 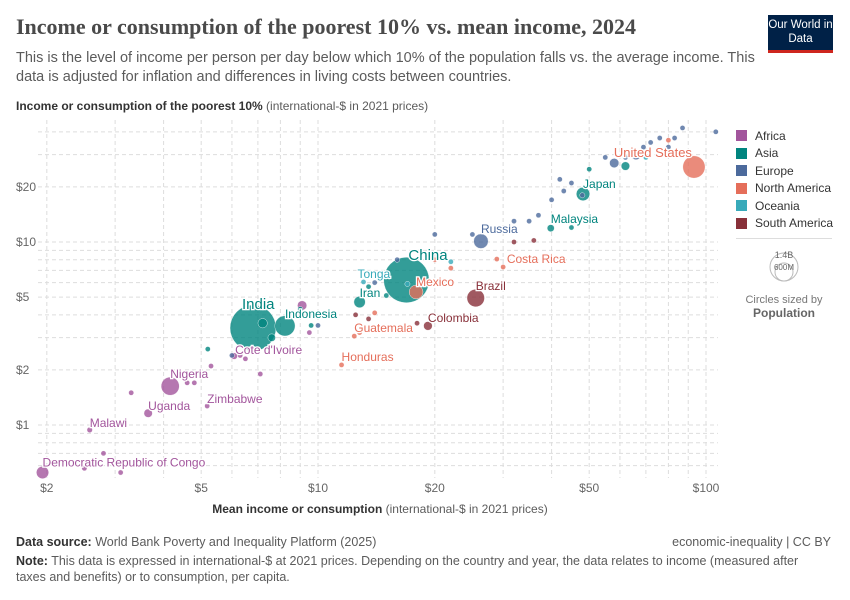 I want to click on owid-logo: Our World in Data, so click(x=800, y=34).